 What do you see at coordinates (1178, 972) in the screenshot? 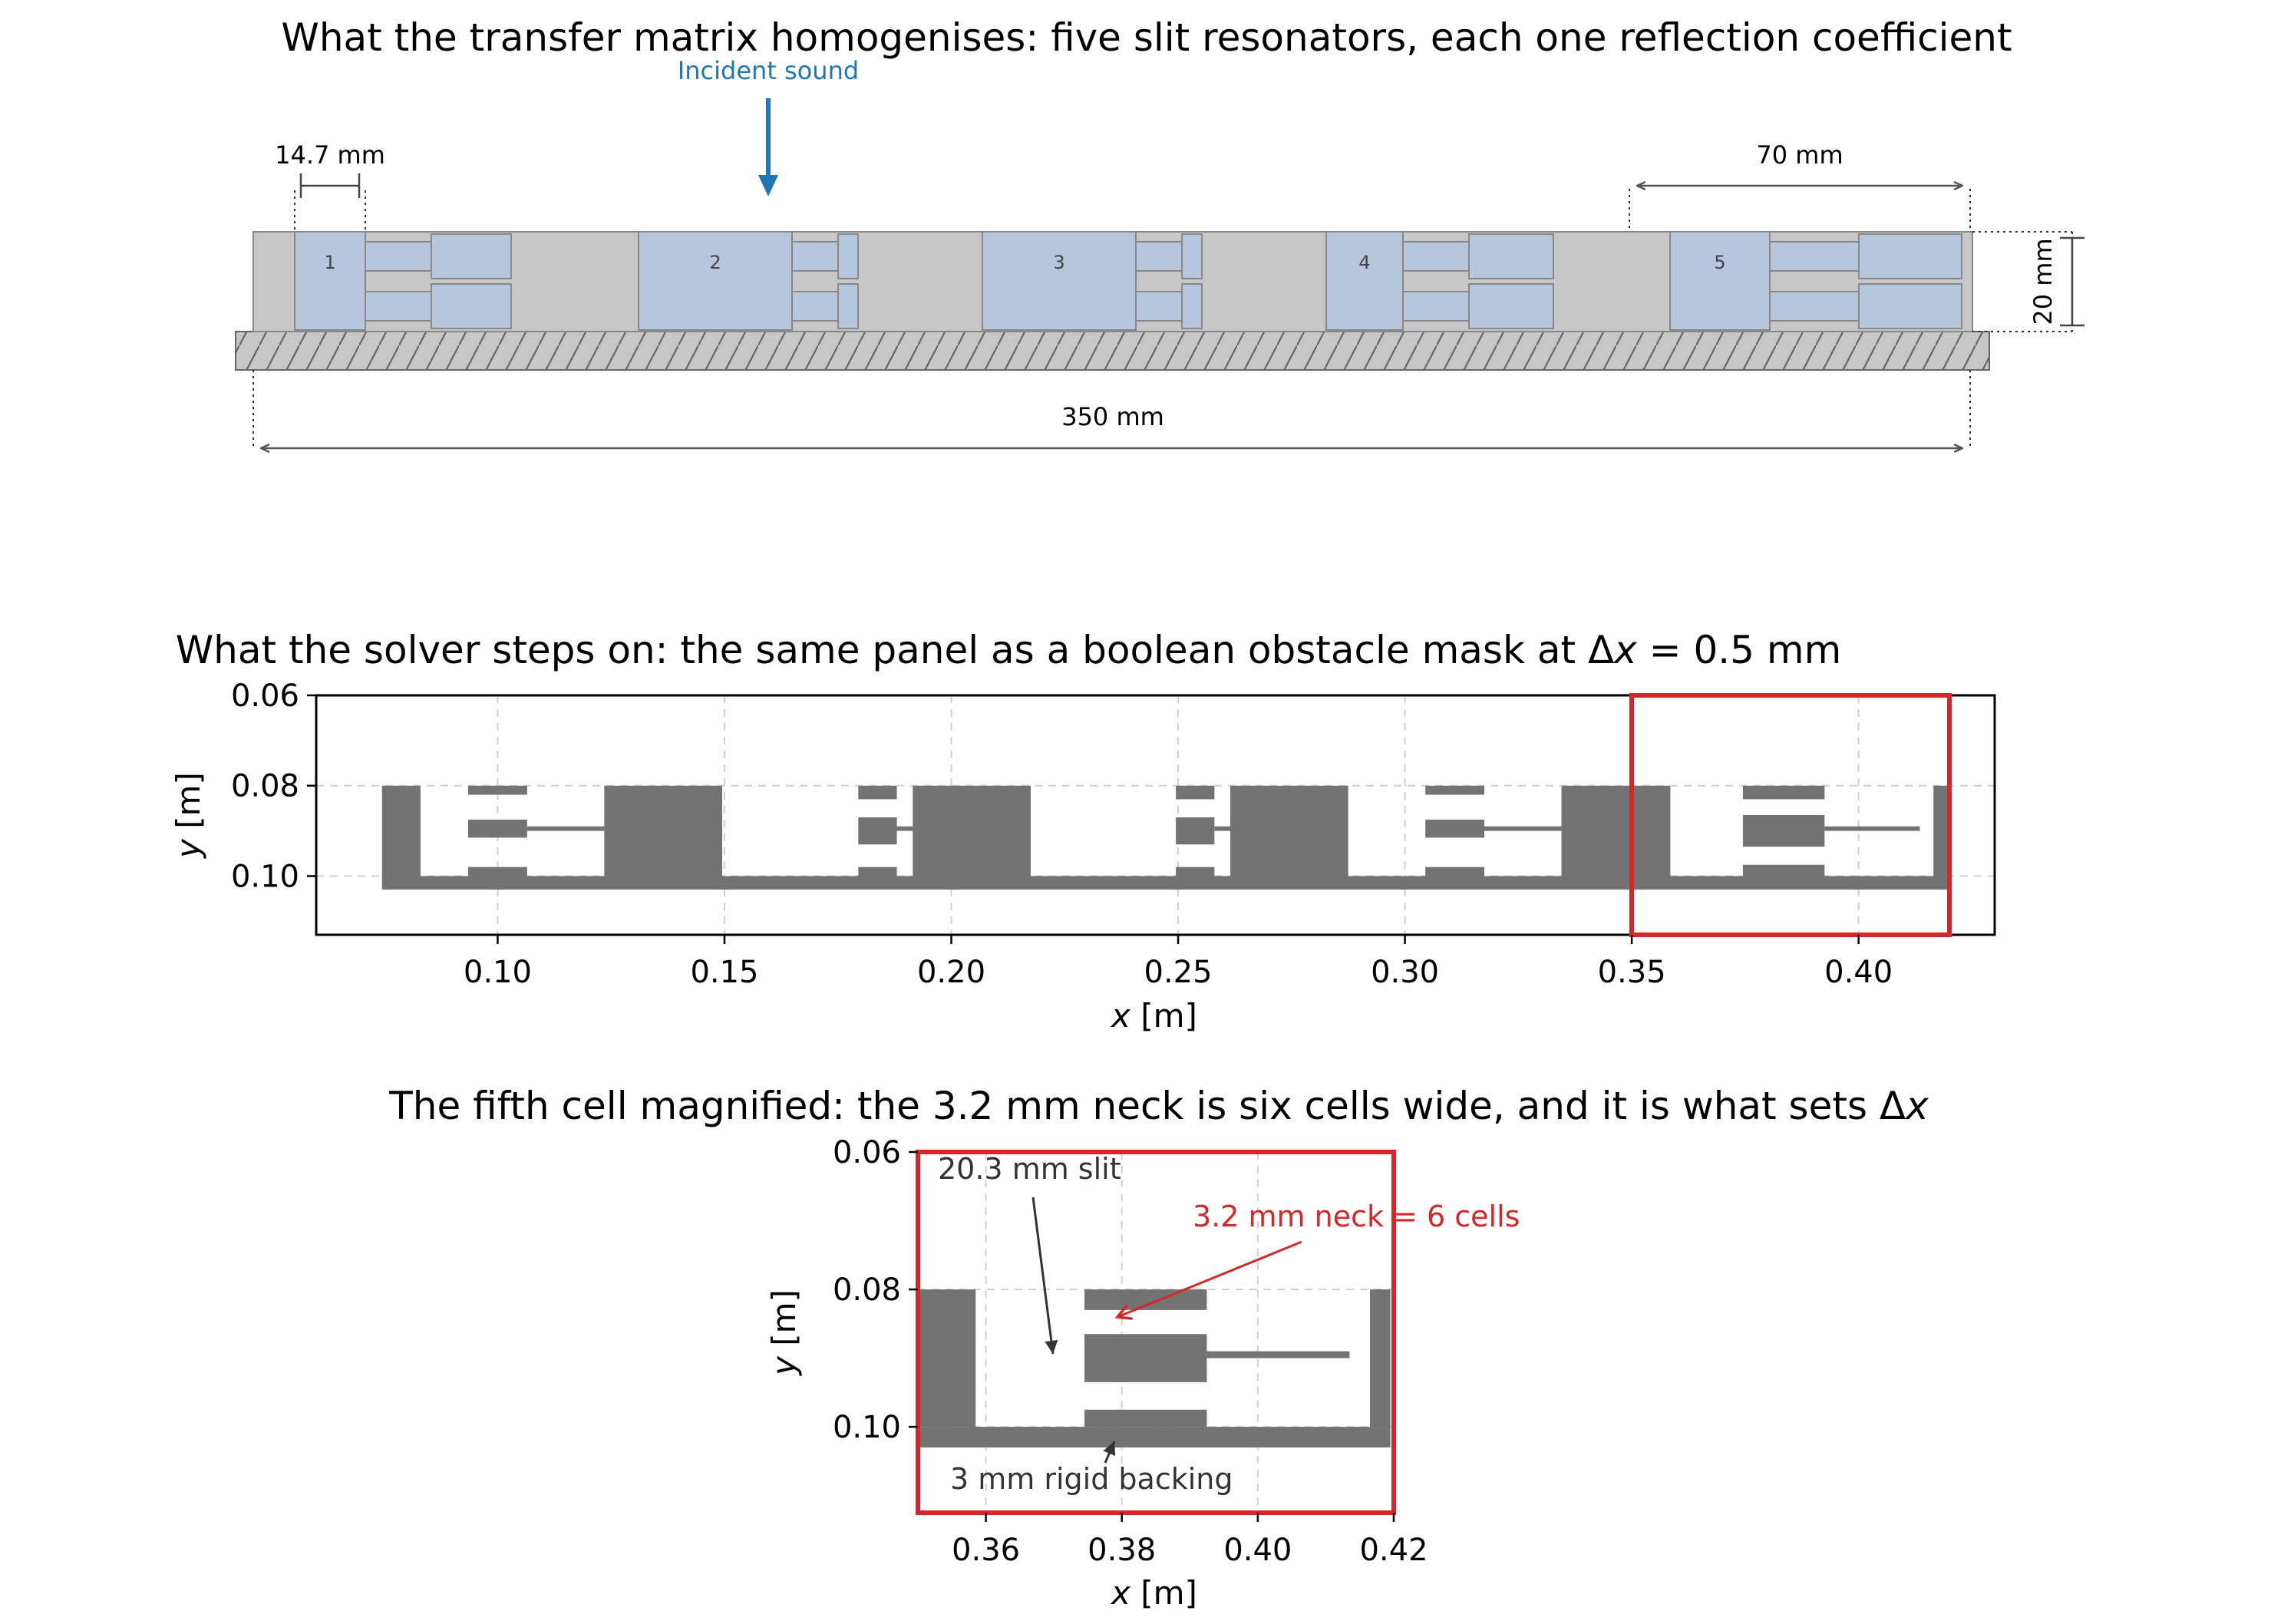
I see `tick-label-x-3: 0.25` at bounding box center [1178, 972].